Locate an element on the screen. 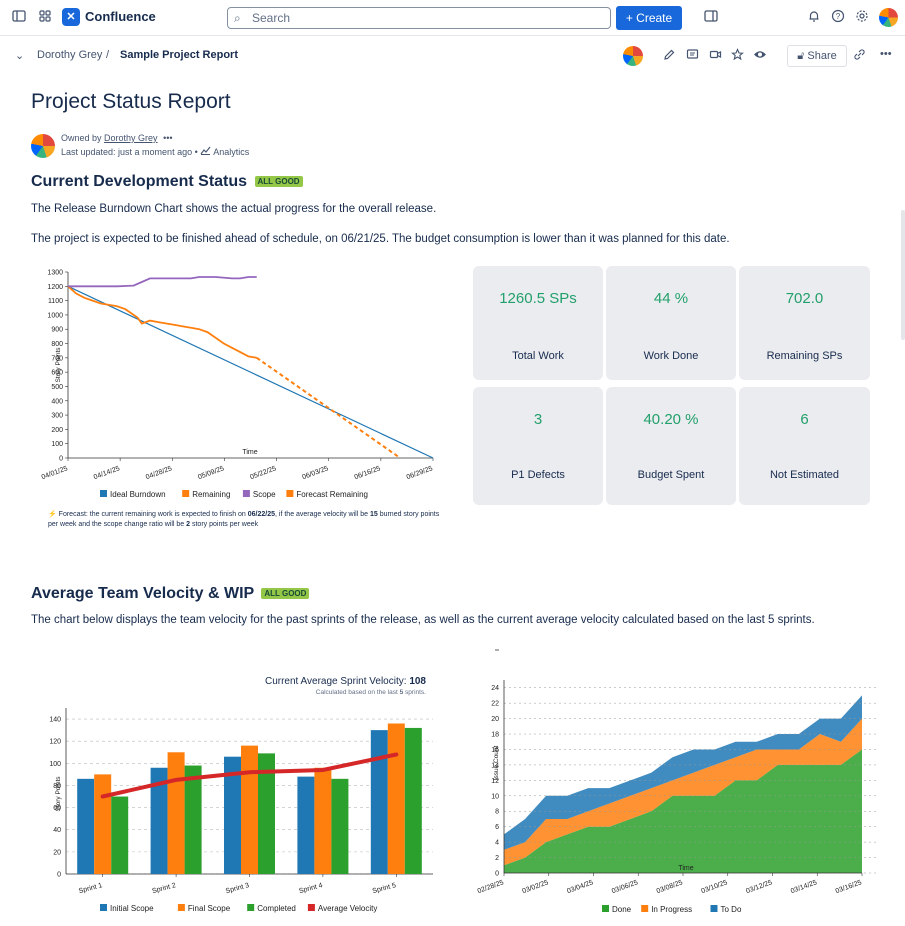 Image resolution: width=905 pixels, height=926 pixels. y-tick-label: 0 is located at coordinates (497, 874).